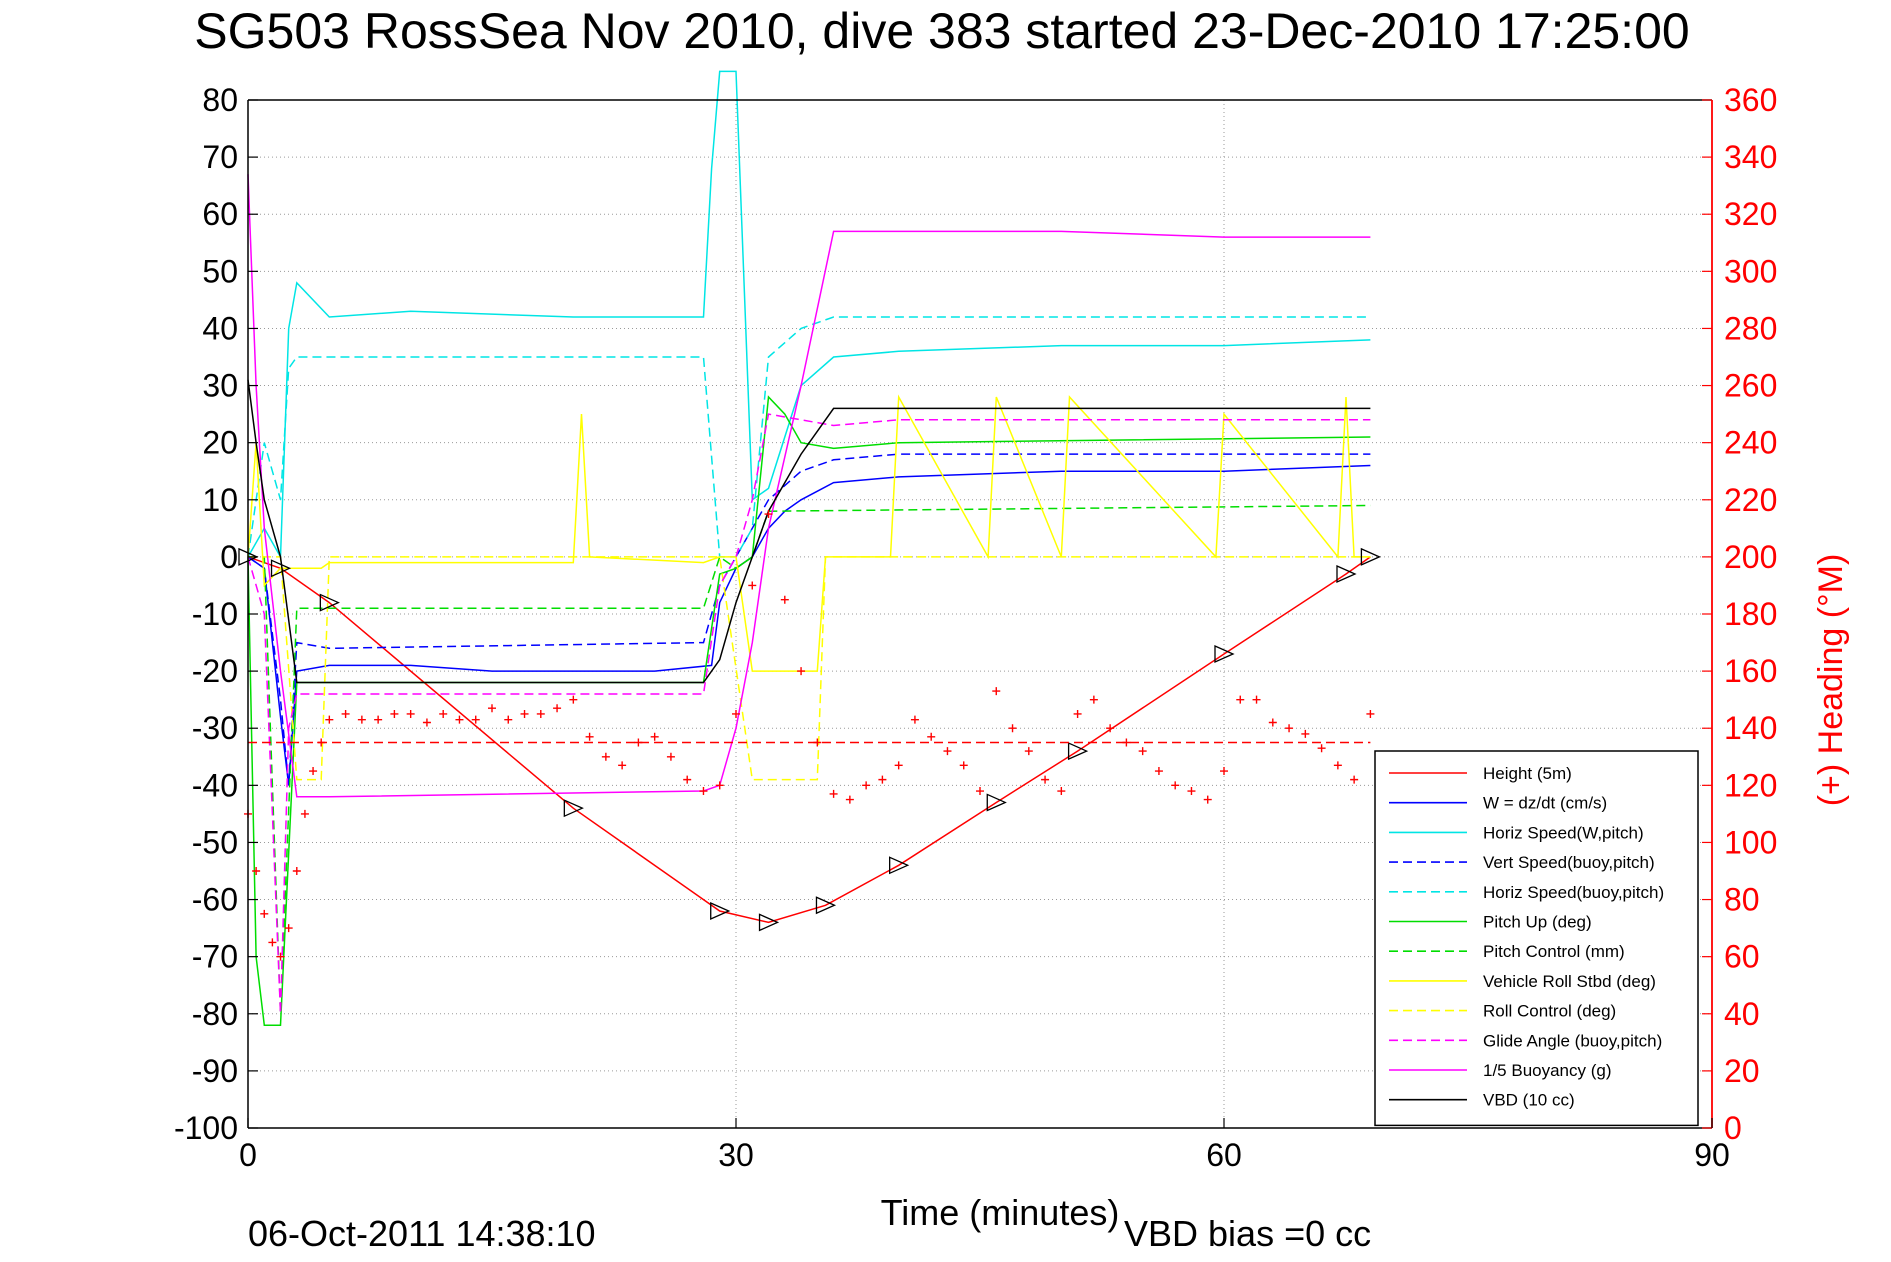 This screenshot has height=1262, width=1891. I want to click on right-tick-label: 0, so click(1733, 1128).